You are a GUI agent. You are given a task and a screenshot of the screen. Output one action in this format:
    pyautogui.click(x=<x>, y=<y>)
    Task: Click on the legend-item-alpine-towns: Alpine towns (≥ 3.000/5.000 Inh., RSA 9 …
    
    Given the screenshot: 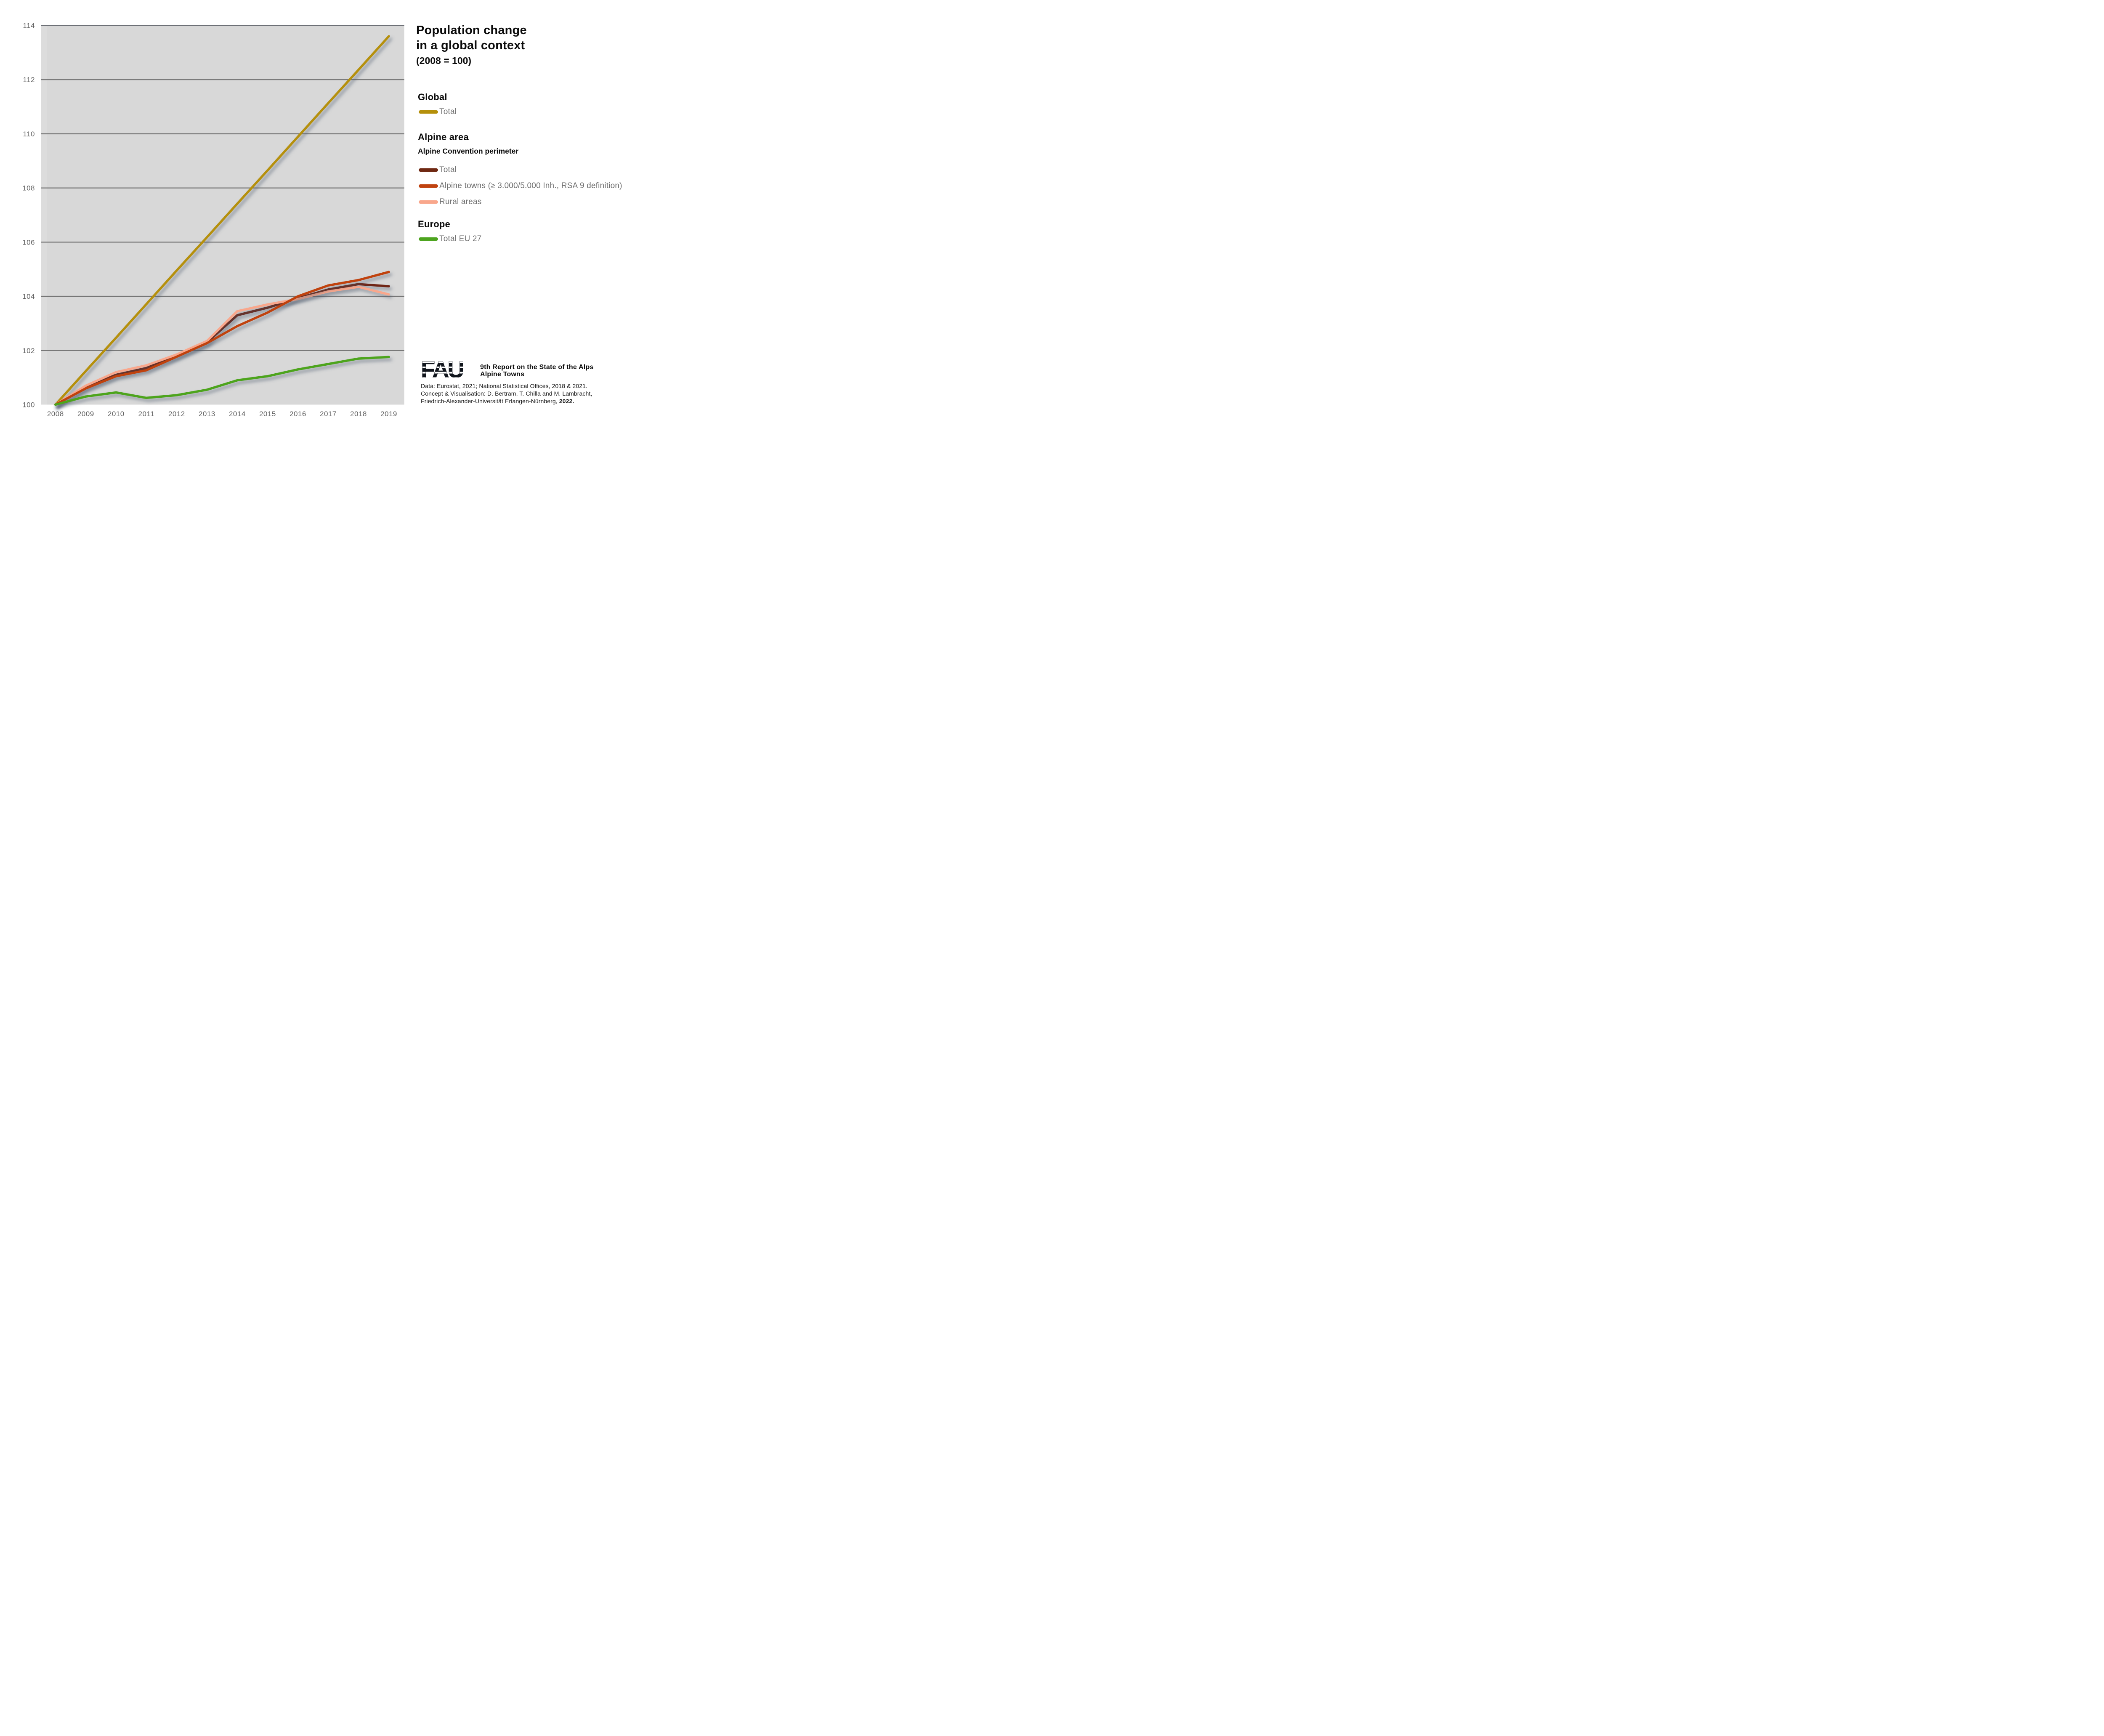 What is the action you would take?
    pyautogui.click(x=520, y=186)
    